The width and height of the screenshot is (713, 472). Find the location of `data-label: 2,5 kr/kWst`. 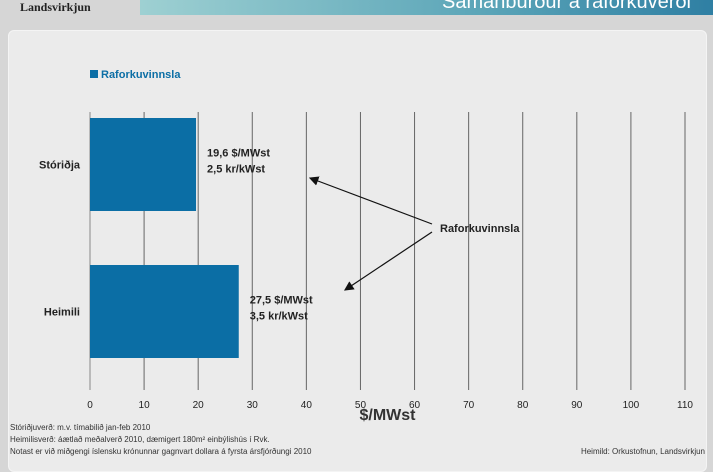

data-label: 2,5 kr/kWst is located at coordinates (236, 170).